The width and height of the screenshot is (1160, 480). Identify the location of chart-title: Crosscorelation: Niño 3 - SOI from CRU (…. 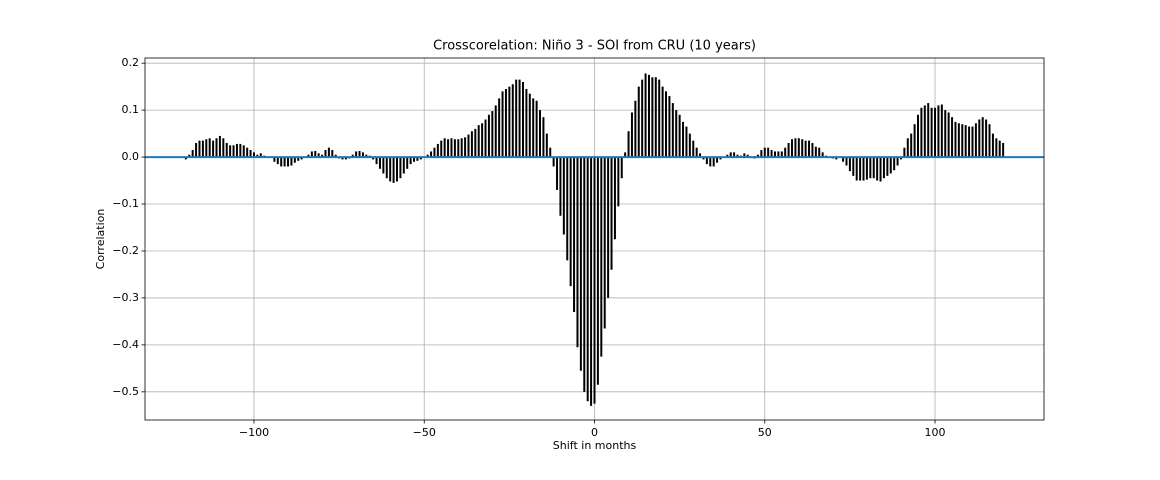
(594, 46).